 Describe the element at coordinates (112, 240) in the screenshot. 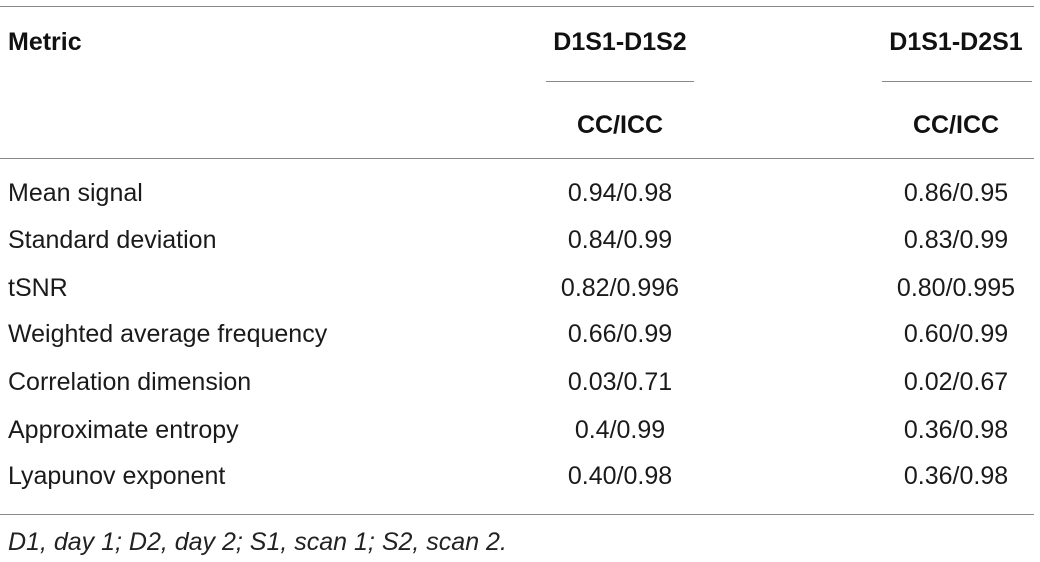

I see `row-label-standard-deviation: Standard deviation` at that location.